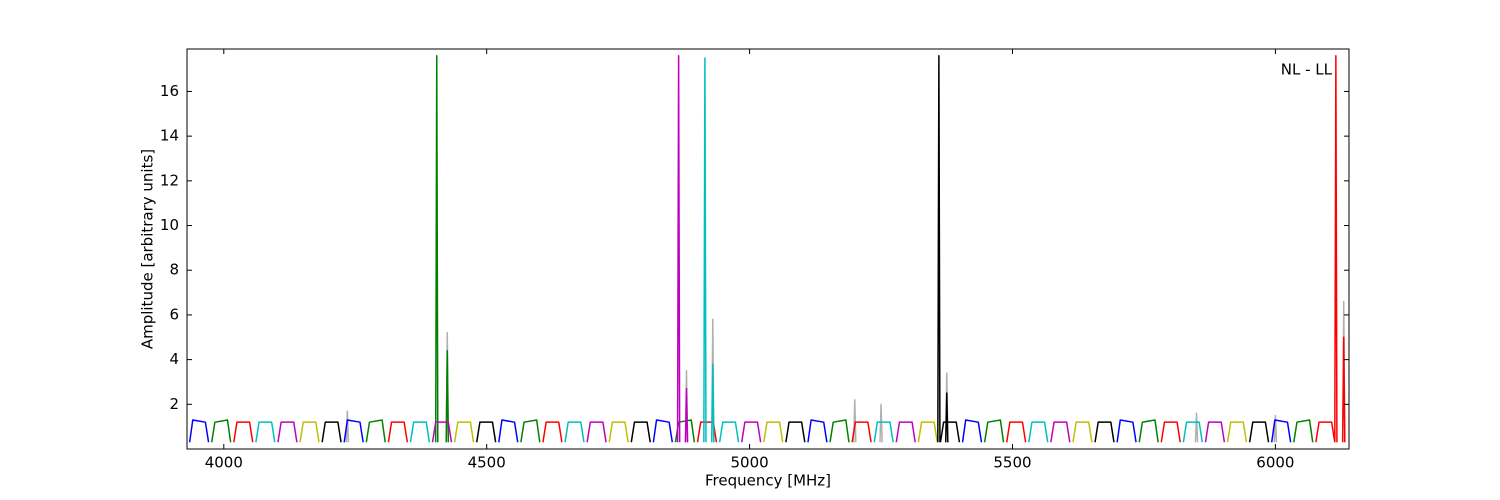 The height and width of the screenshot is (500, 1500). What do you see at coordinates (1012, 463) in the screenshot?
I see `x-tick-label: 5500` at bounding box center [1012, 463].